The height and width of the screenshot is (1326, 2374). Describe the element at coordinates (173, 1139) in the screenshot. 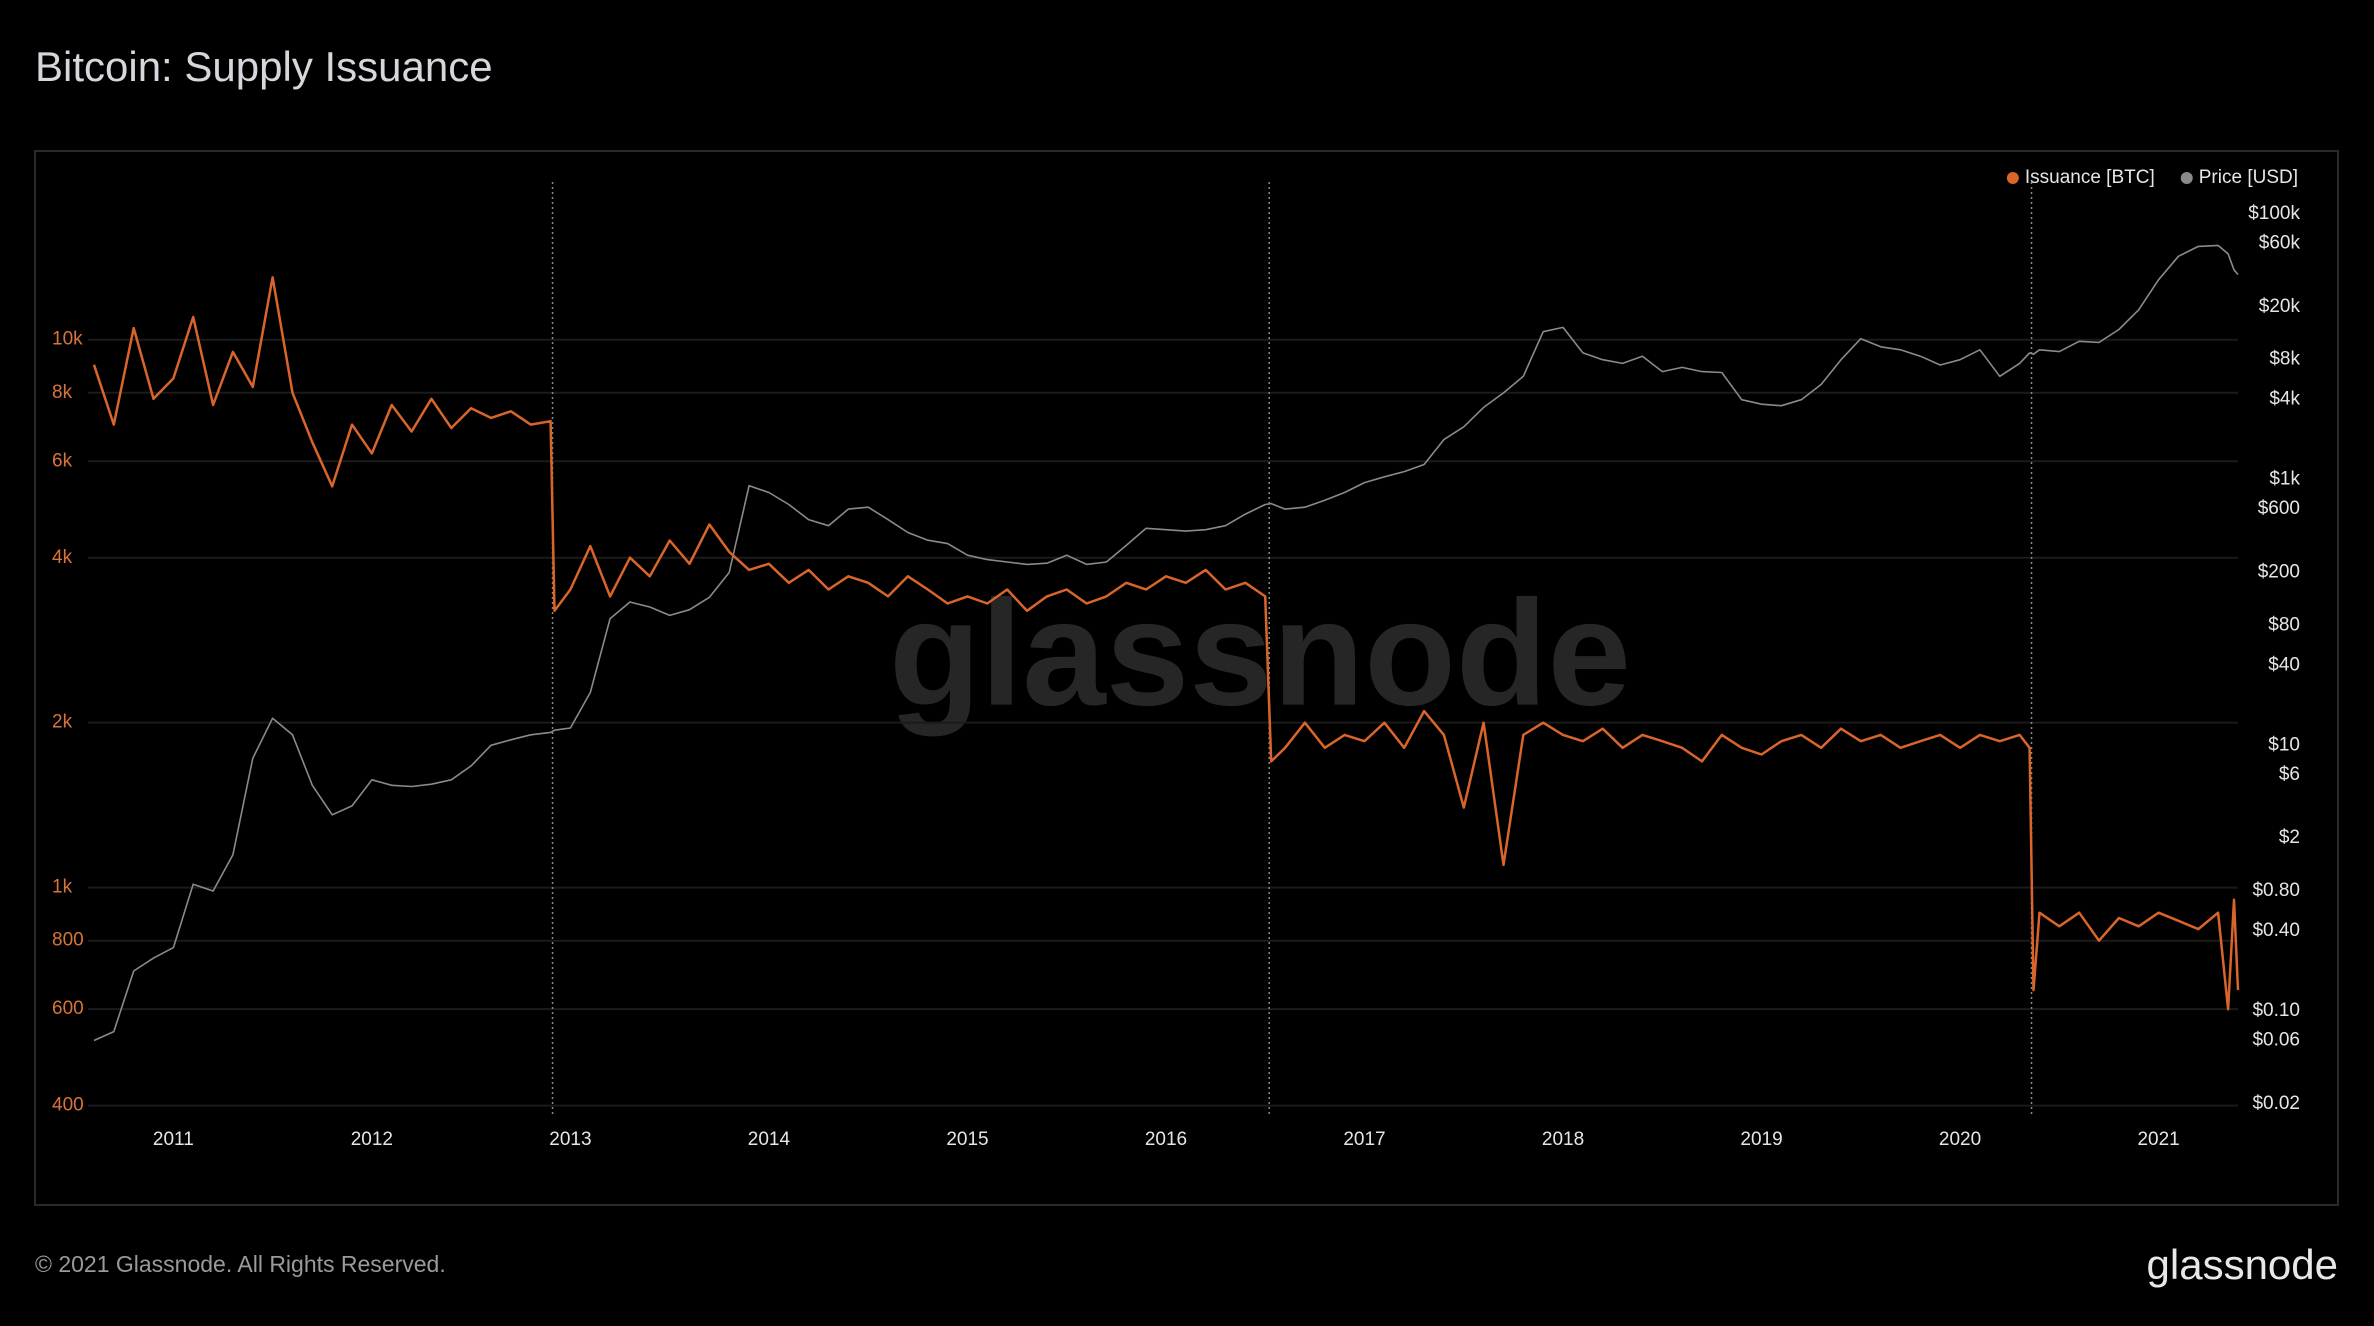

I see `x-tick-label: 2011` at that location.